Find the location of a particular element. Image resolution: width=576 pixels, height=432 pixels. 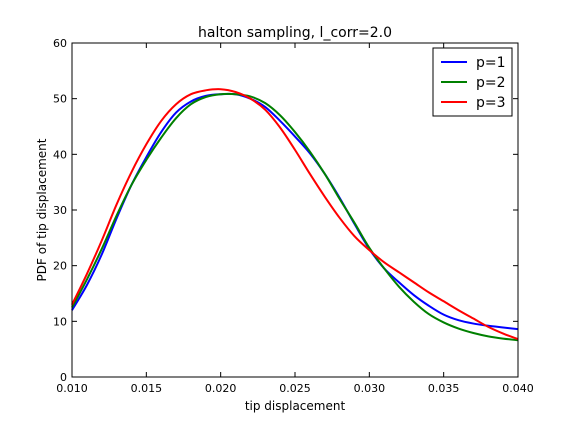

y-tick-label: 50 is located at coordinates (60, 99).